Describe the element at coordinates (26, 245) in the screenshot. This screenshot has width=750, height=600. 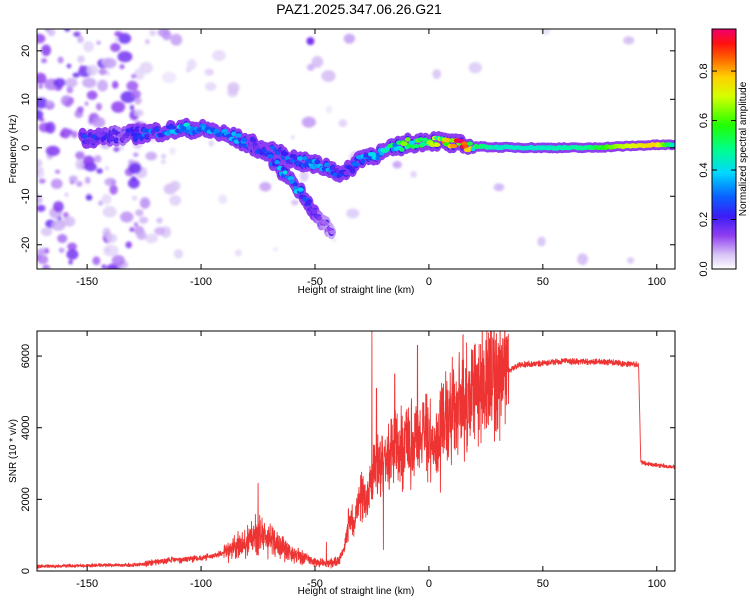
I see `spec-ytick-label: -20` at that location.